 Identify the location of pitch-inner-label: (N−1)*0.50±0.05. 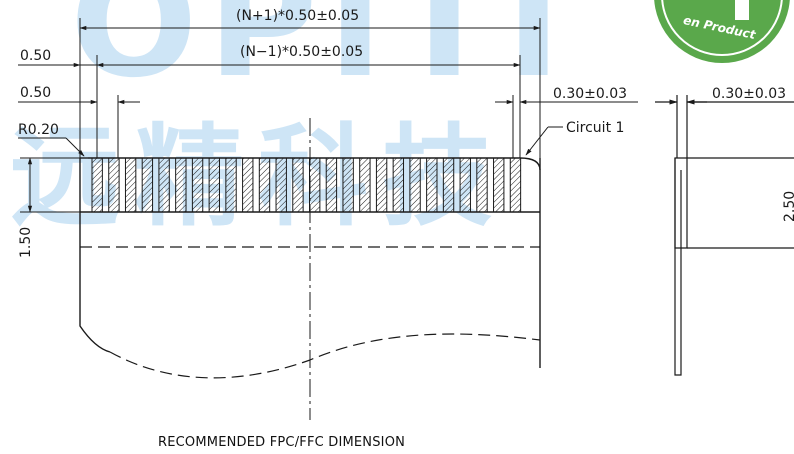
(301, 52).